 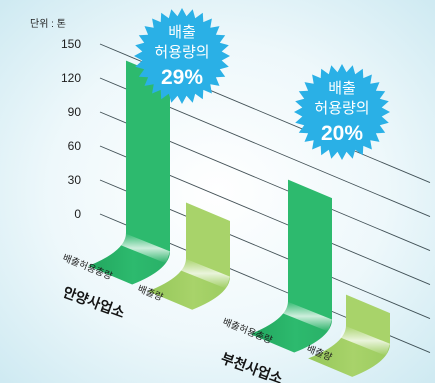 I want to click on y-tick-label: 90, so click(x=75, y=112).